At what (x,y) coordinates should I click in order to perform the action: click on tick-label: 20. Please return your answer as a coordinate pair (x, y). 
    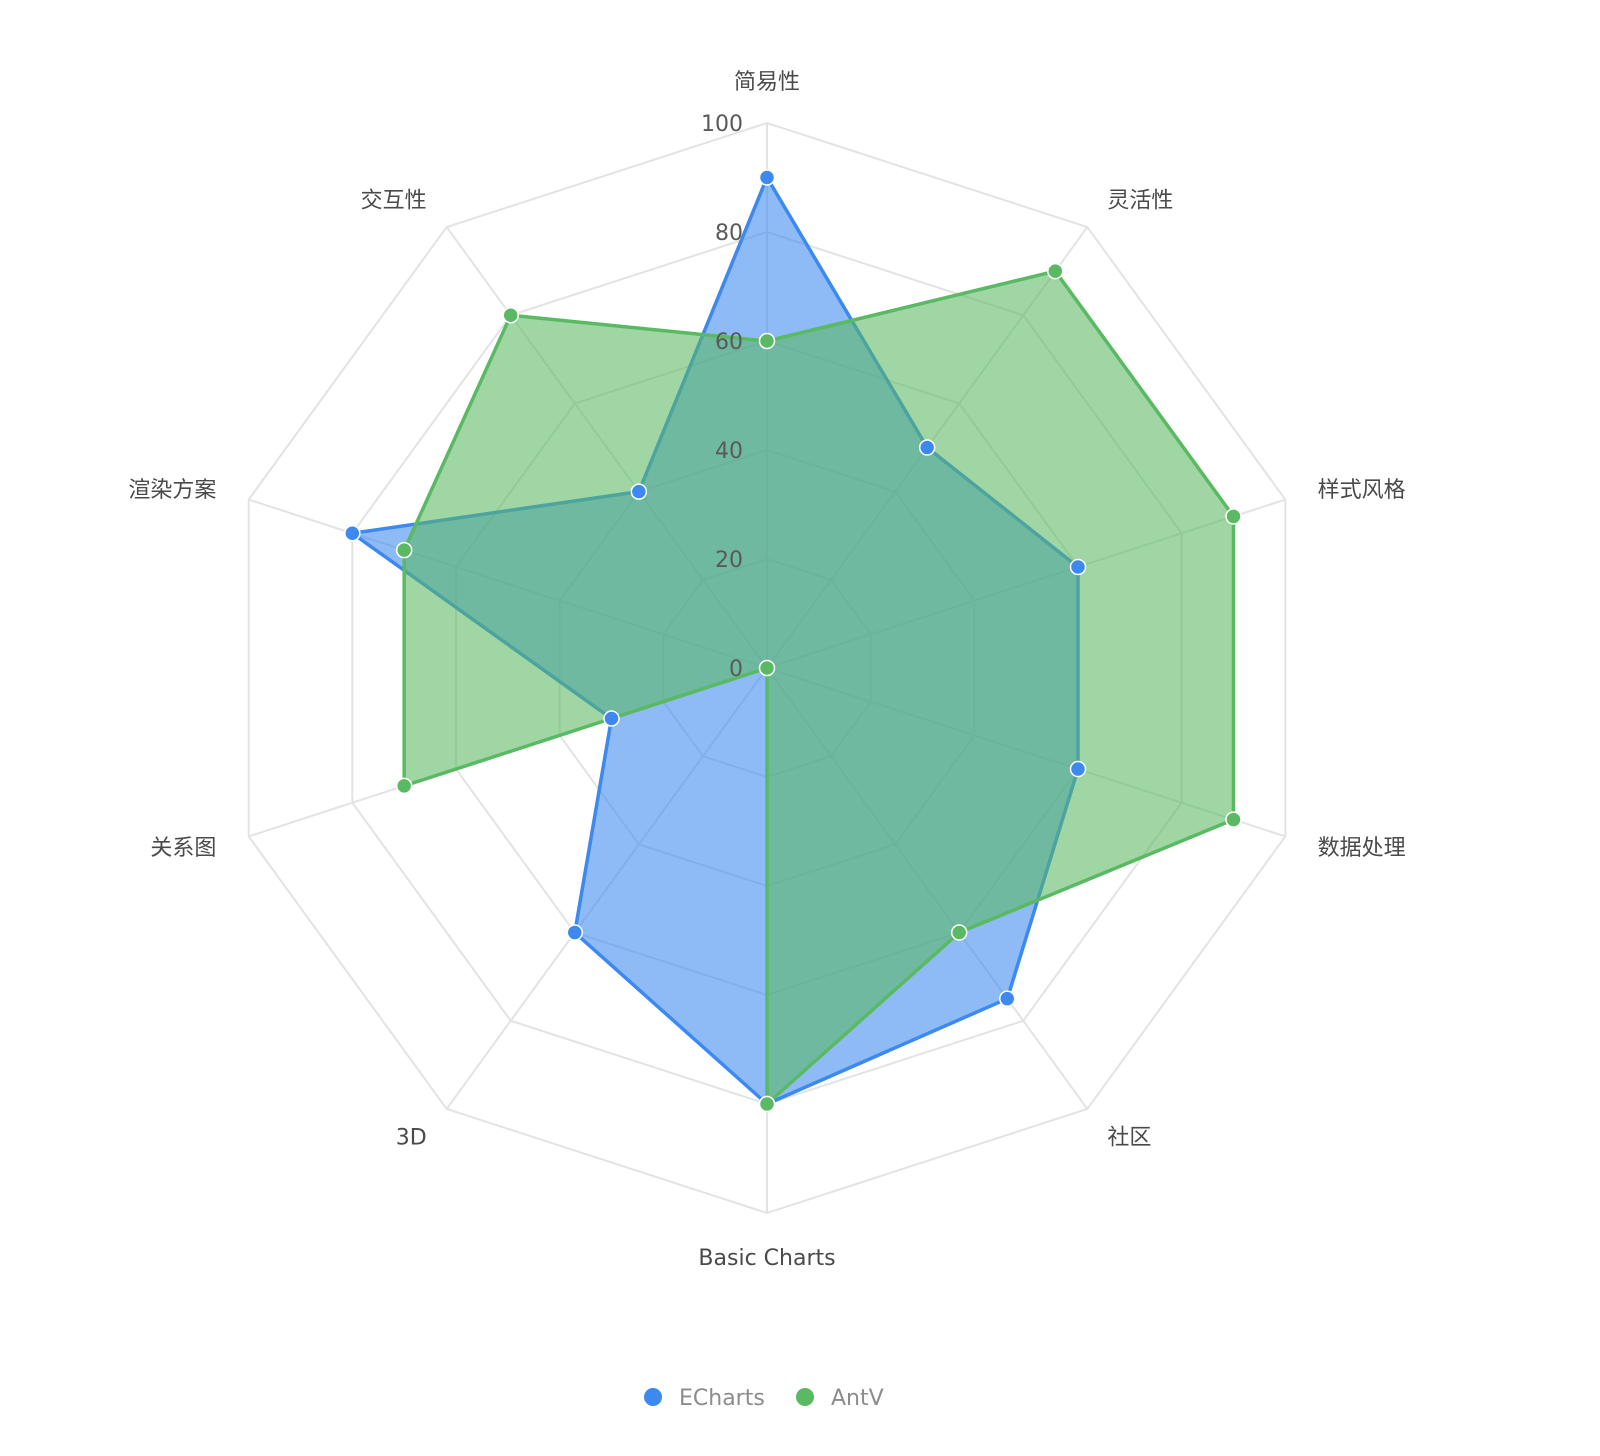
    Looking at the image, I should click on (729, 560).